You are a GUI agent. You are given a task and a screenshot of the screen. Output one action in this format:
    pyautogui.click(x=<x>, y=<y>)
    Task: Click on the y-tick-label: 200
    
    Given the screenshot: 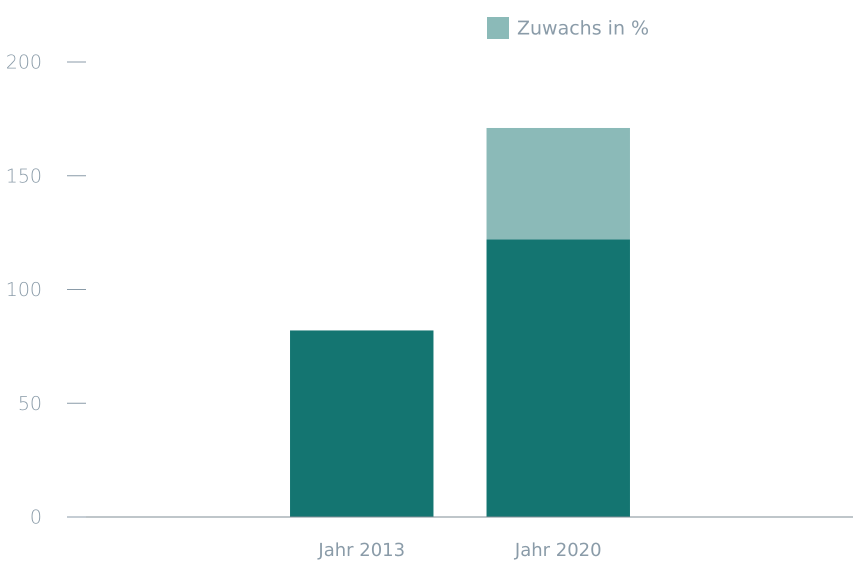 What is the action you would take?
    pyautogui.click(x=24, y=63)
    